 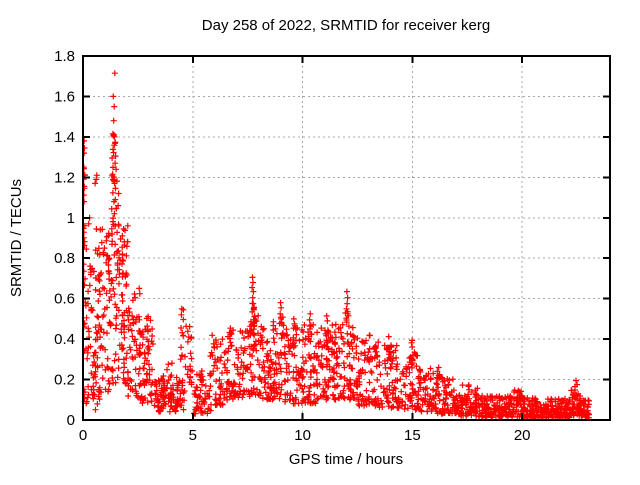 I want to click on y-tick-label: 1.8, so click(x=64, y=56).